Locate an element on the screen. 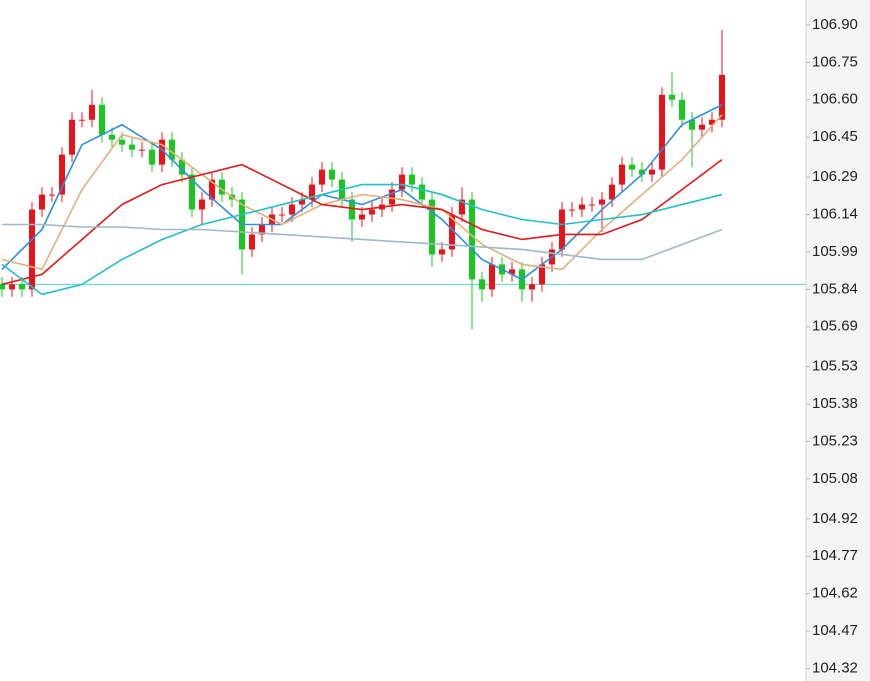 This screenshot has width=870, height=681. y-tick-label: 104.92 is located at coordinates (835, 518).